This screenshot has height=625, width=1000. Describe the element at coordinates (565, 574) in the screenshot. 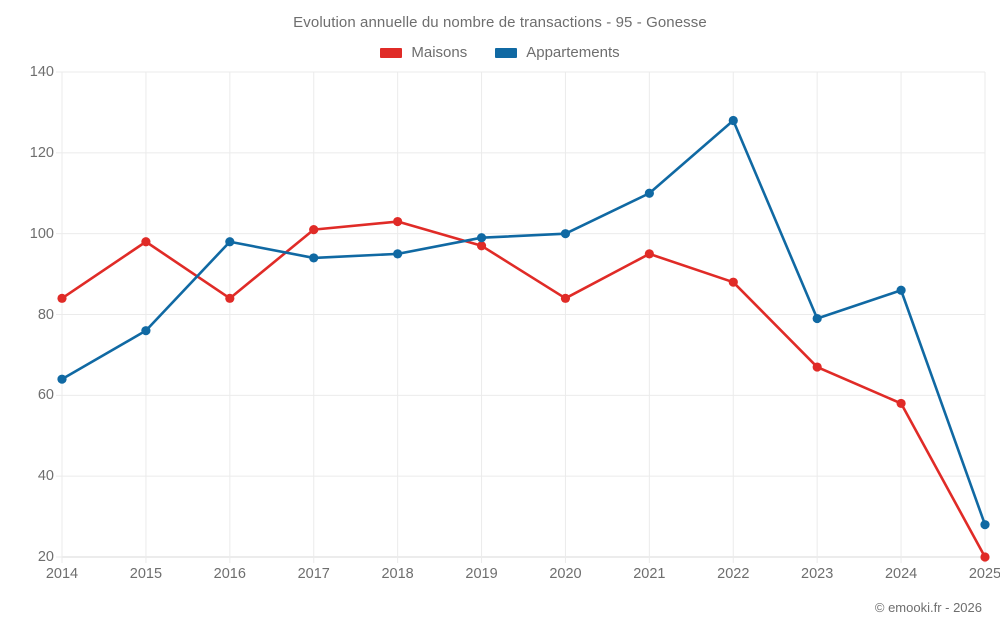

I see `x-tick-label: 2020` at that location.